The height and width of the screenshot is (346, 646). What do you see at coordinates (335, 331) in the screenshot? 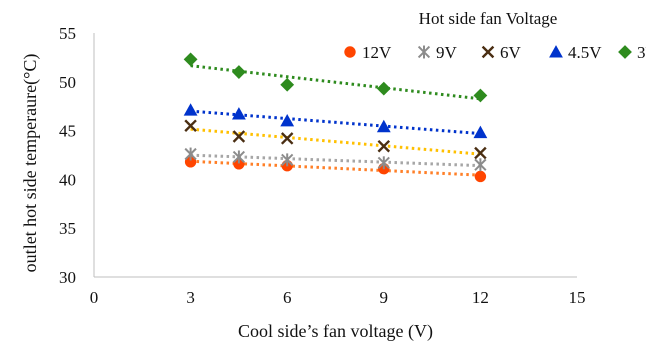
I see `x-axis-title: Cool side’s fan voltage (V)` at bounding box center [335, 331].